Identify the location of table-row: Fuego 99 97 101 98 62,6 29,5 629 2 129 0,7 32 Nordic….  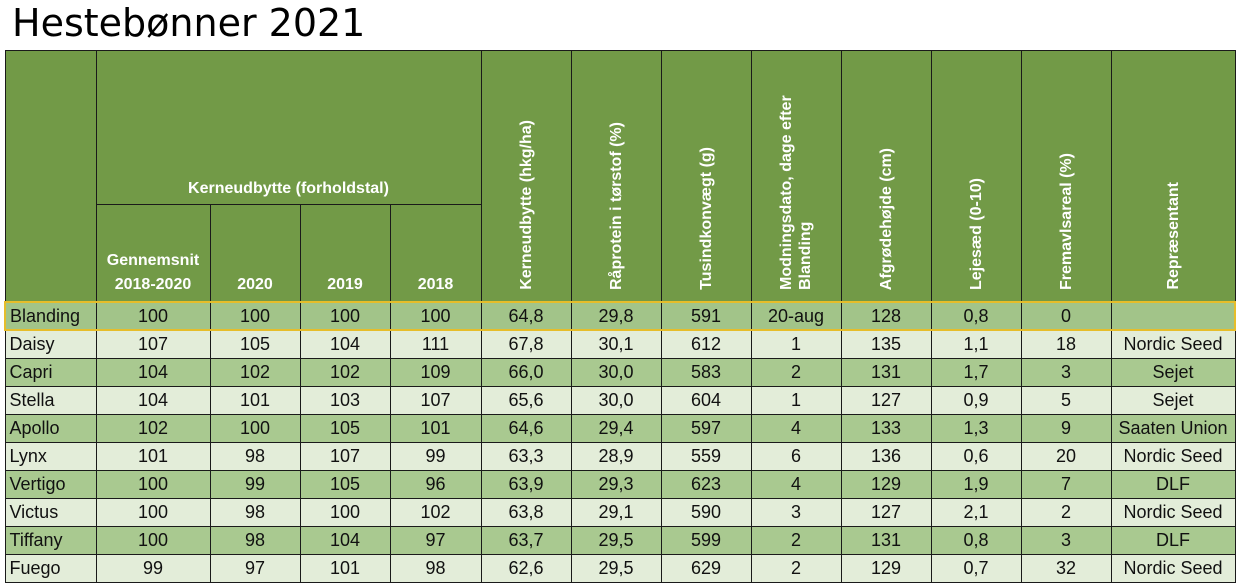
(620, 568).